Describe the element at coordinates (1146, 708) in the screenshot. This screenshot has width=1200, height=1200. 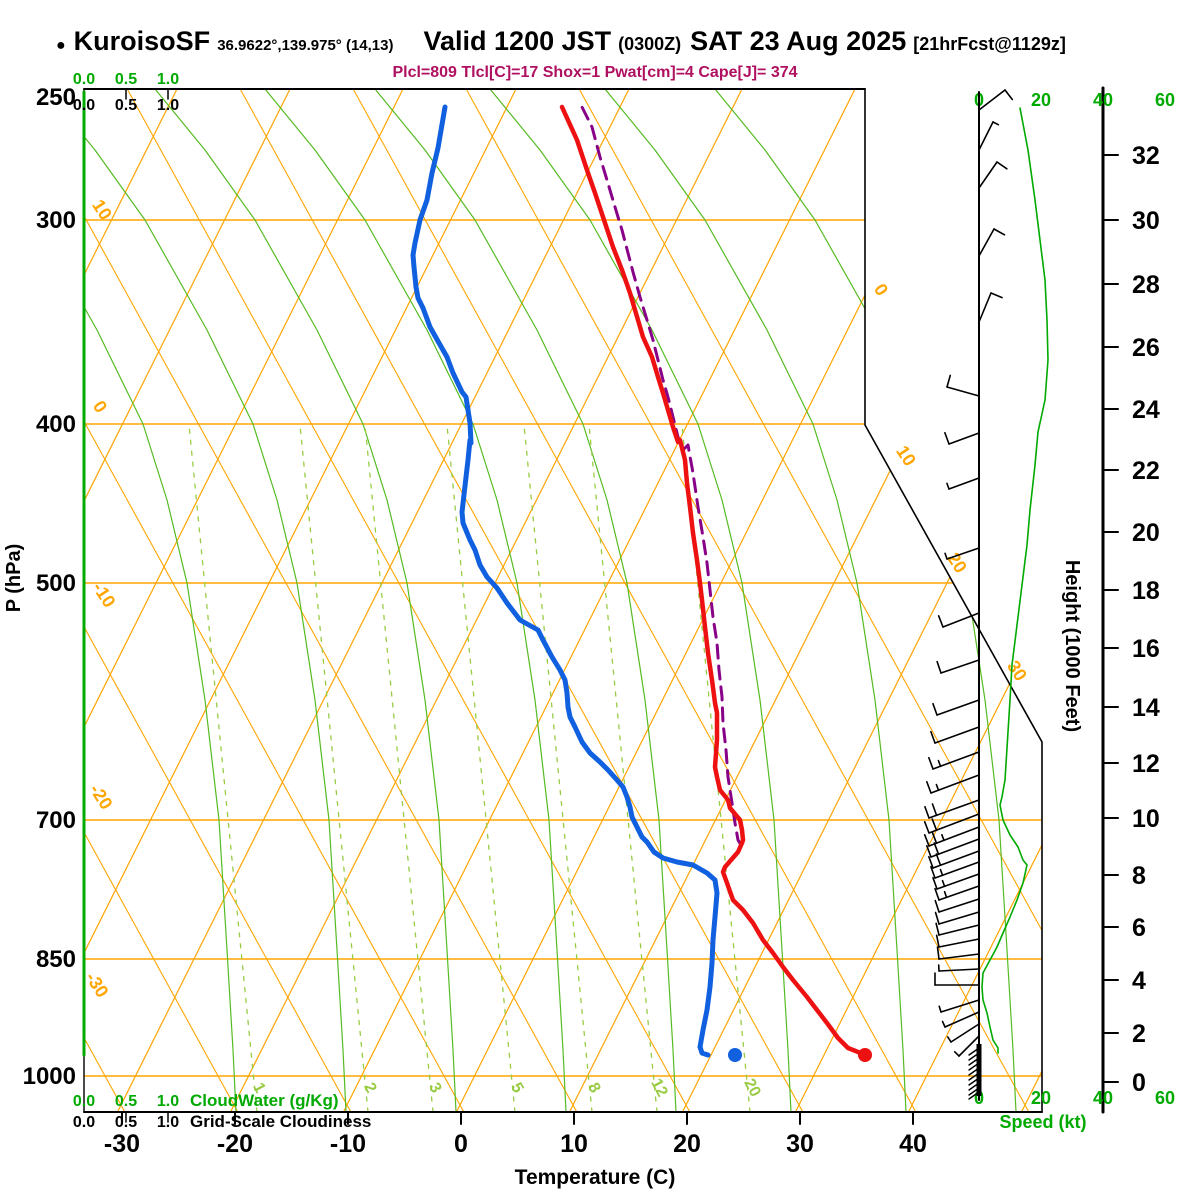
I see `height-tick-label: 14` at that location.